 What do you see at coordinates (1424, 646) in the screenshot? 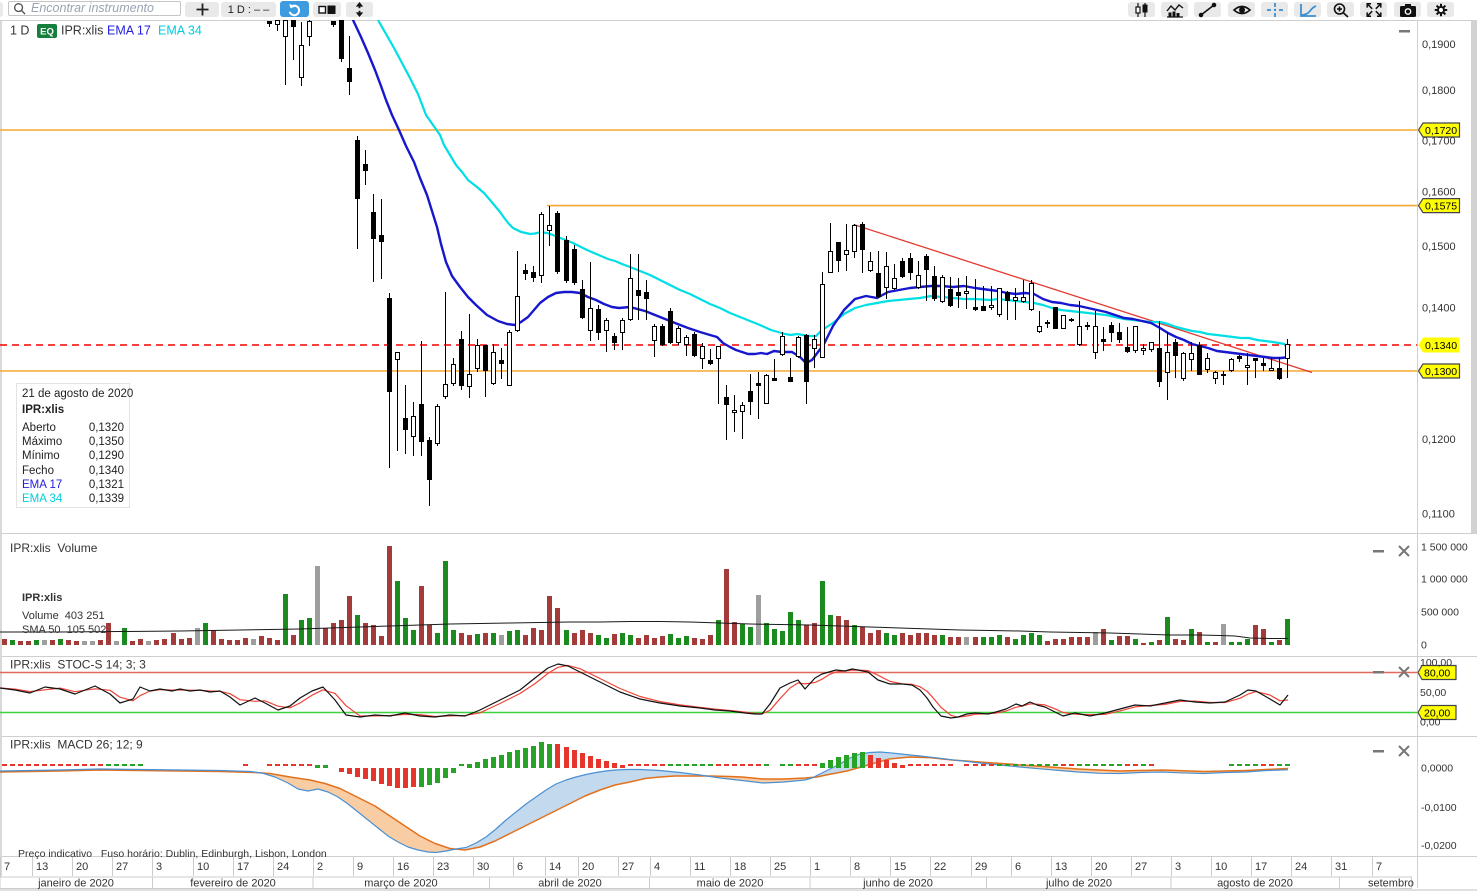
I see `svg-text: 0` at bounding box center [1424, 646].